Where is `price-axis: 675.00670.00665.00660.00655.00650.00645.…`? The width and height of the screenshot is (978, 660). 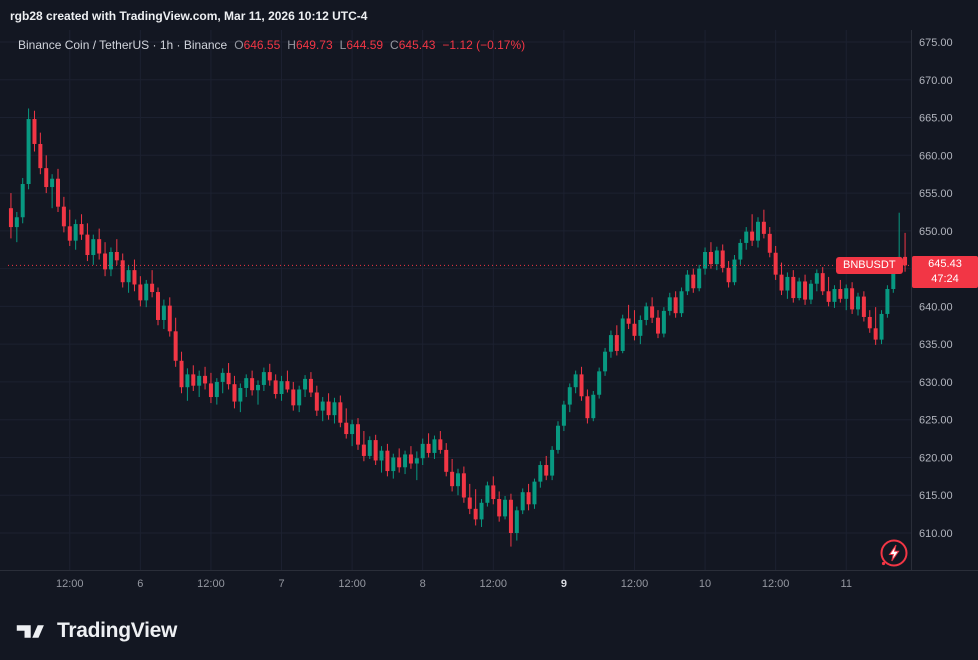
price-axis: 675.00670.00665.00660.00655.00650.00645.… is located at coordinates (936, 288).